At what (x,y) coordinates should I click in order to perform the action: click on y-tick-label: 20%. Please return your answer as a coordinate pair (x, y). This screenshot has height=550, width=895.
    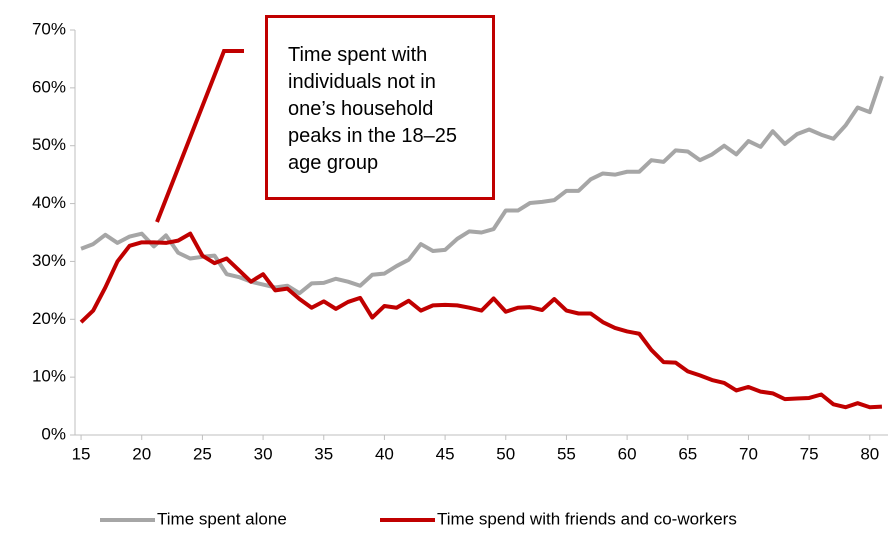
    Looking at the image, I should click on (49, 318).